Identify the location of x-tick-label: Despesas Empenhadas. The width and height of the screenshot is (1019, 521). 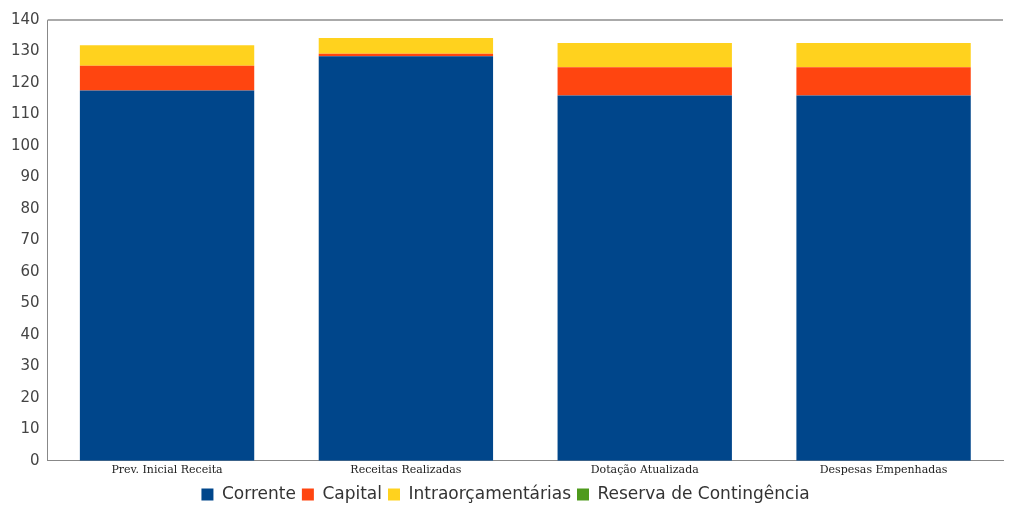
(883, 470).